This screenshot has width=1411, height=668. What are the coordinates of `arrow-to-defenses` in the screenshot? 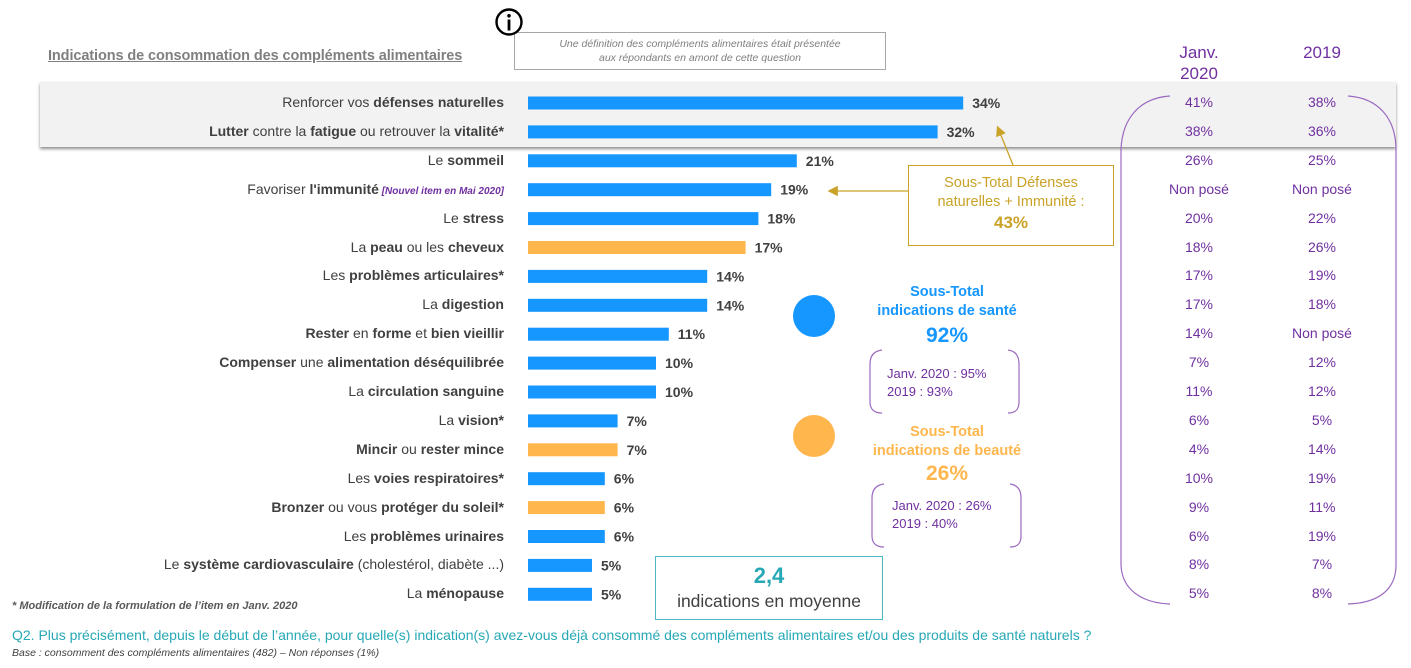 It's located at (1005, 145).